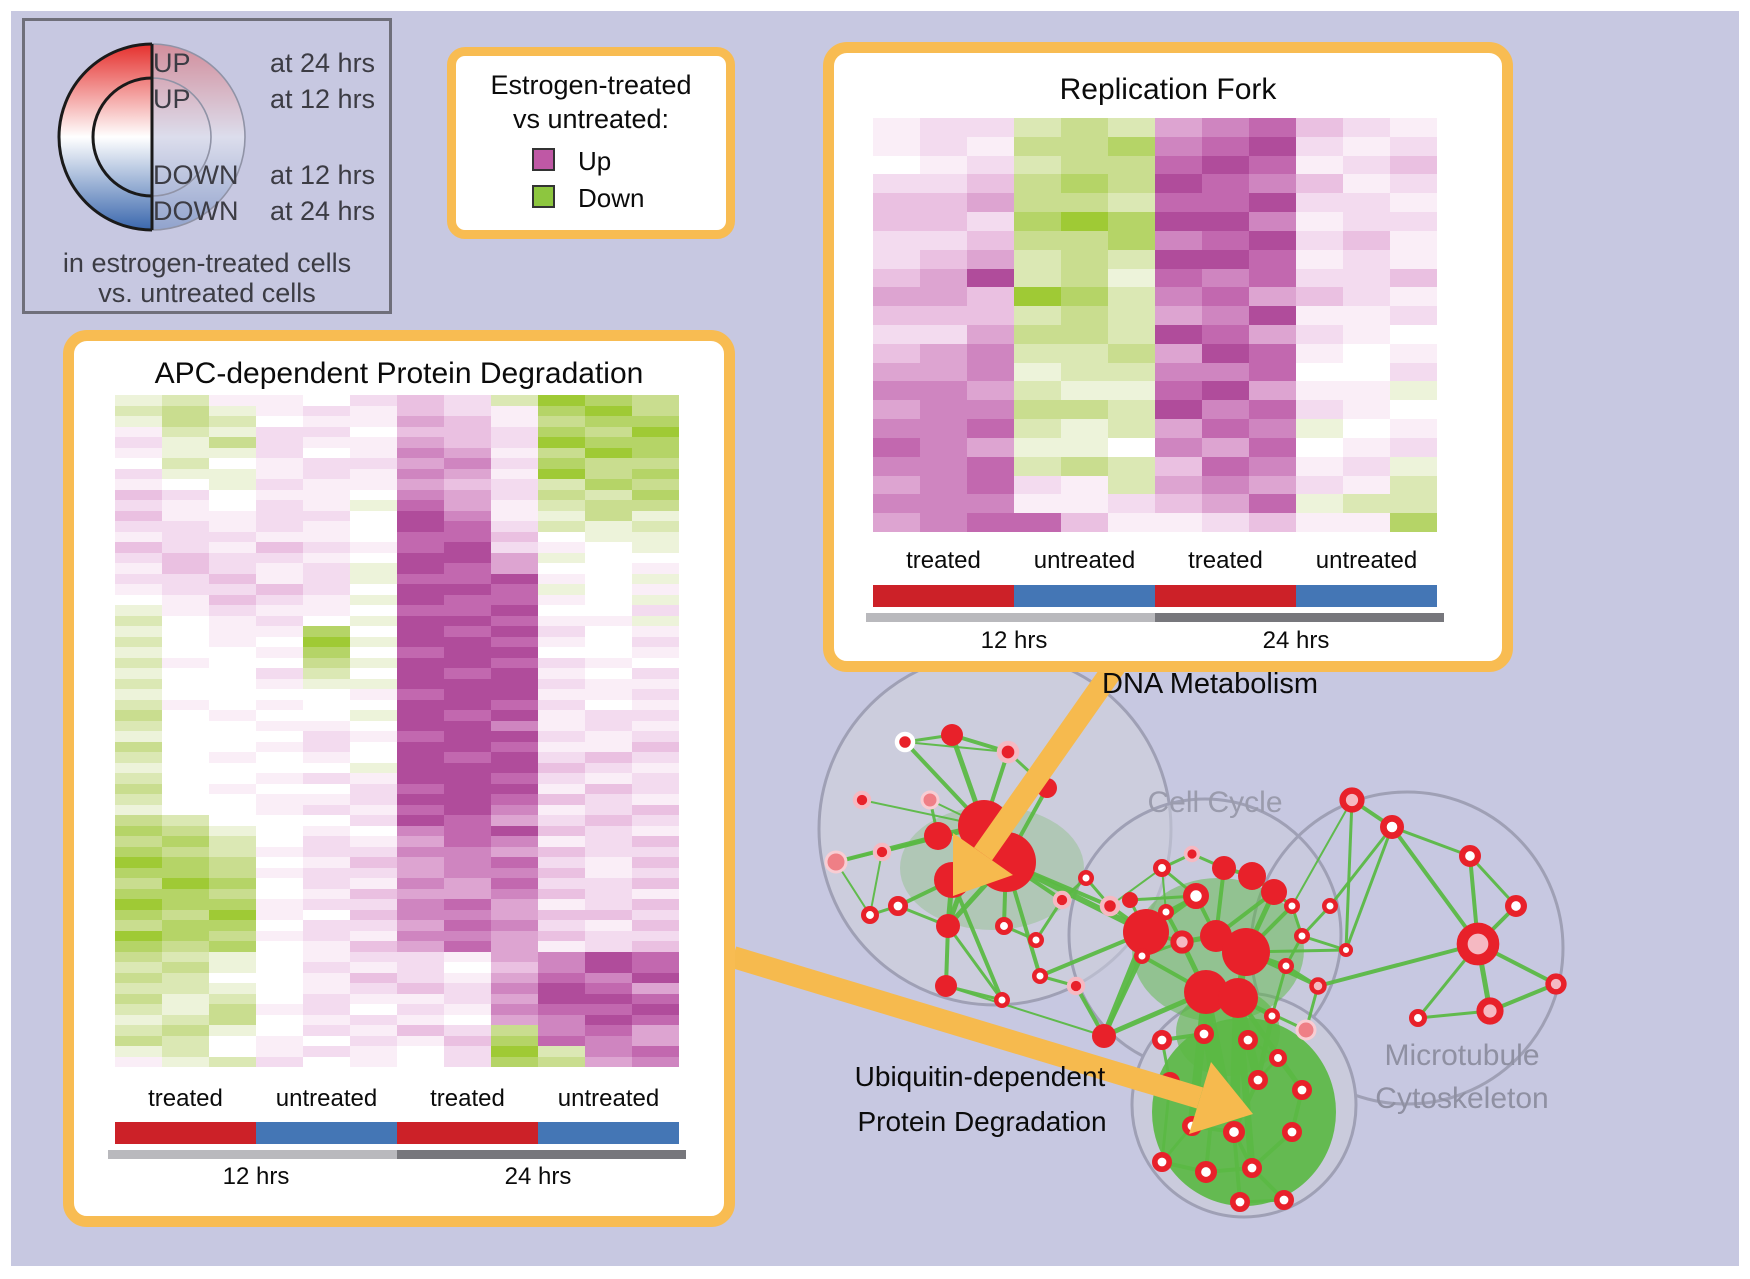 The image size is (1750, 1279). What do you see at coordinates (399, 373) in the screenshot?
I see `apc-title: APC-dependent Protein Degradation` at bounding box center [399, 373].